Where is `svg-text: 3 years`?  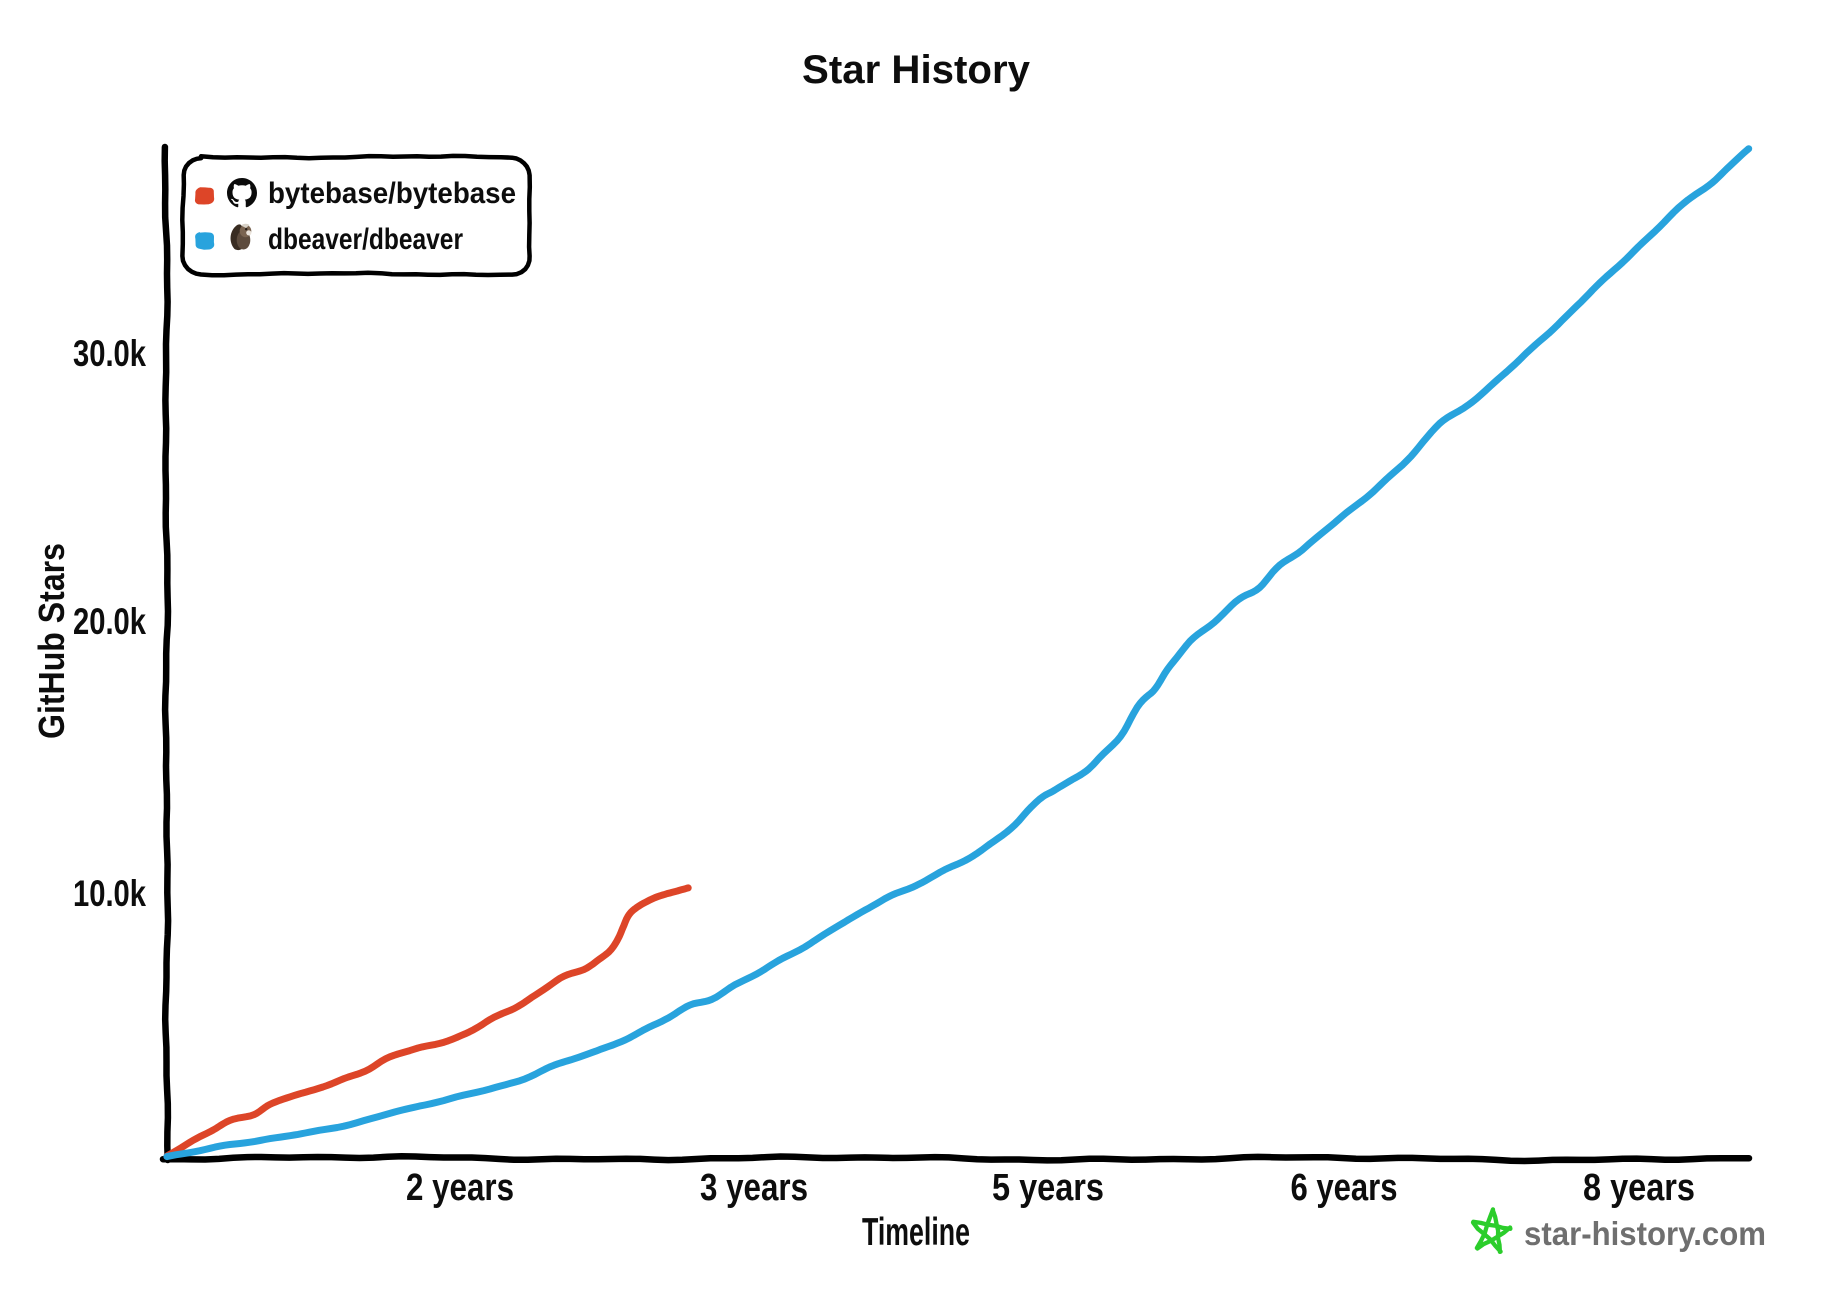
svg-text: 3 years is located at coordinates (754, 1188).